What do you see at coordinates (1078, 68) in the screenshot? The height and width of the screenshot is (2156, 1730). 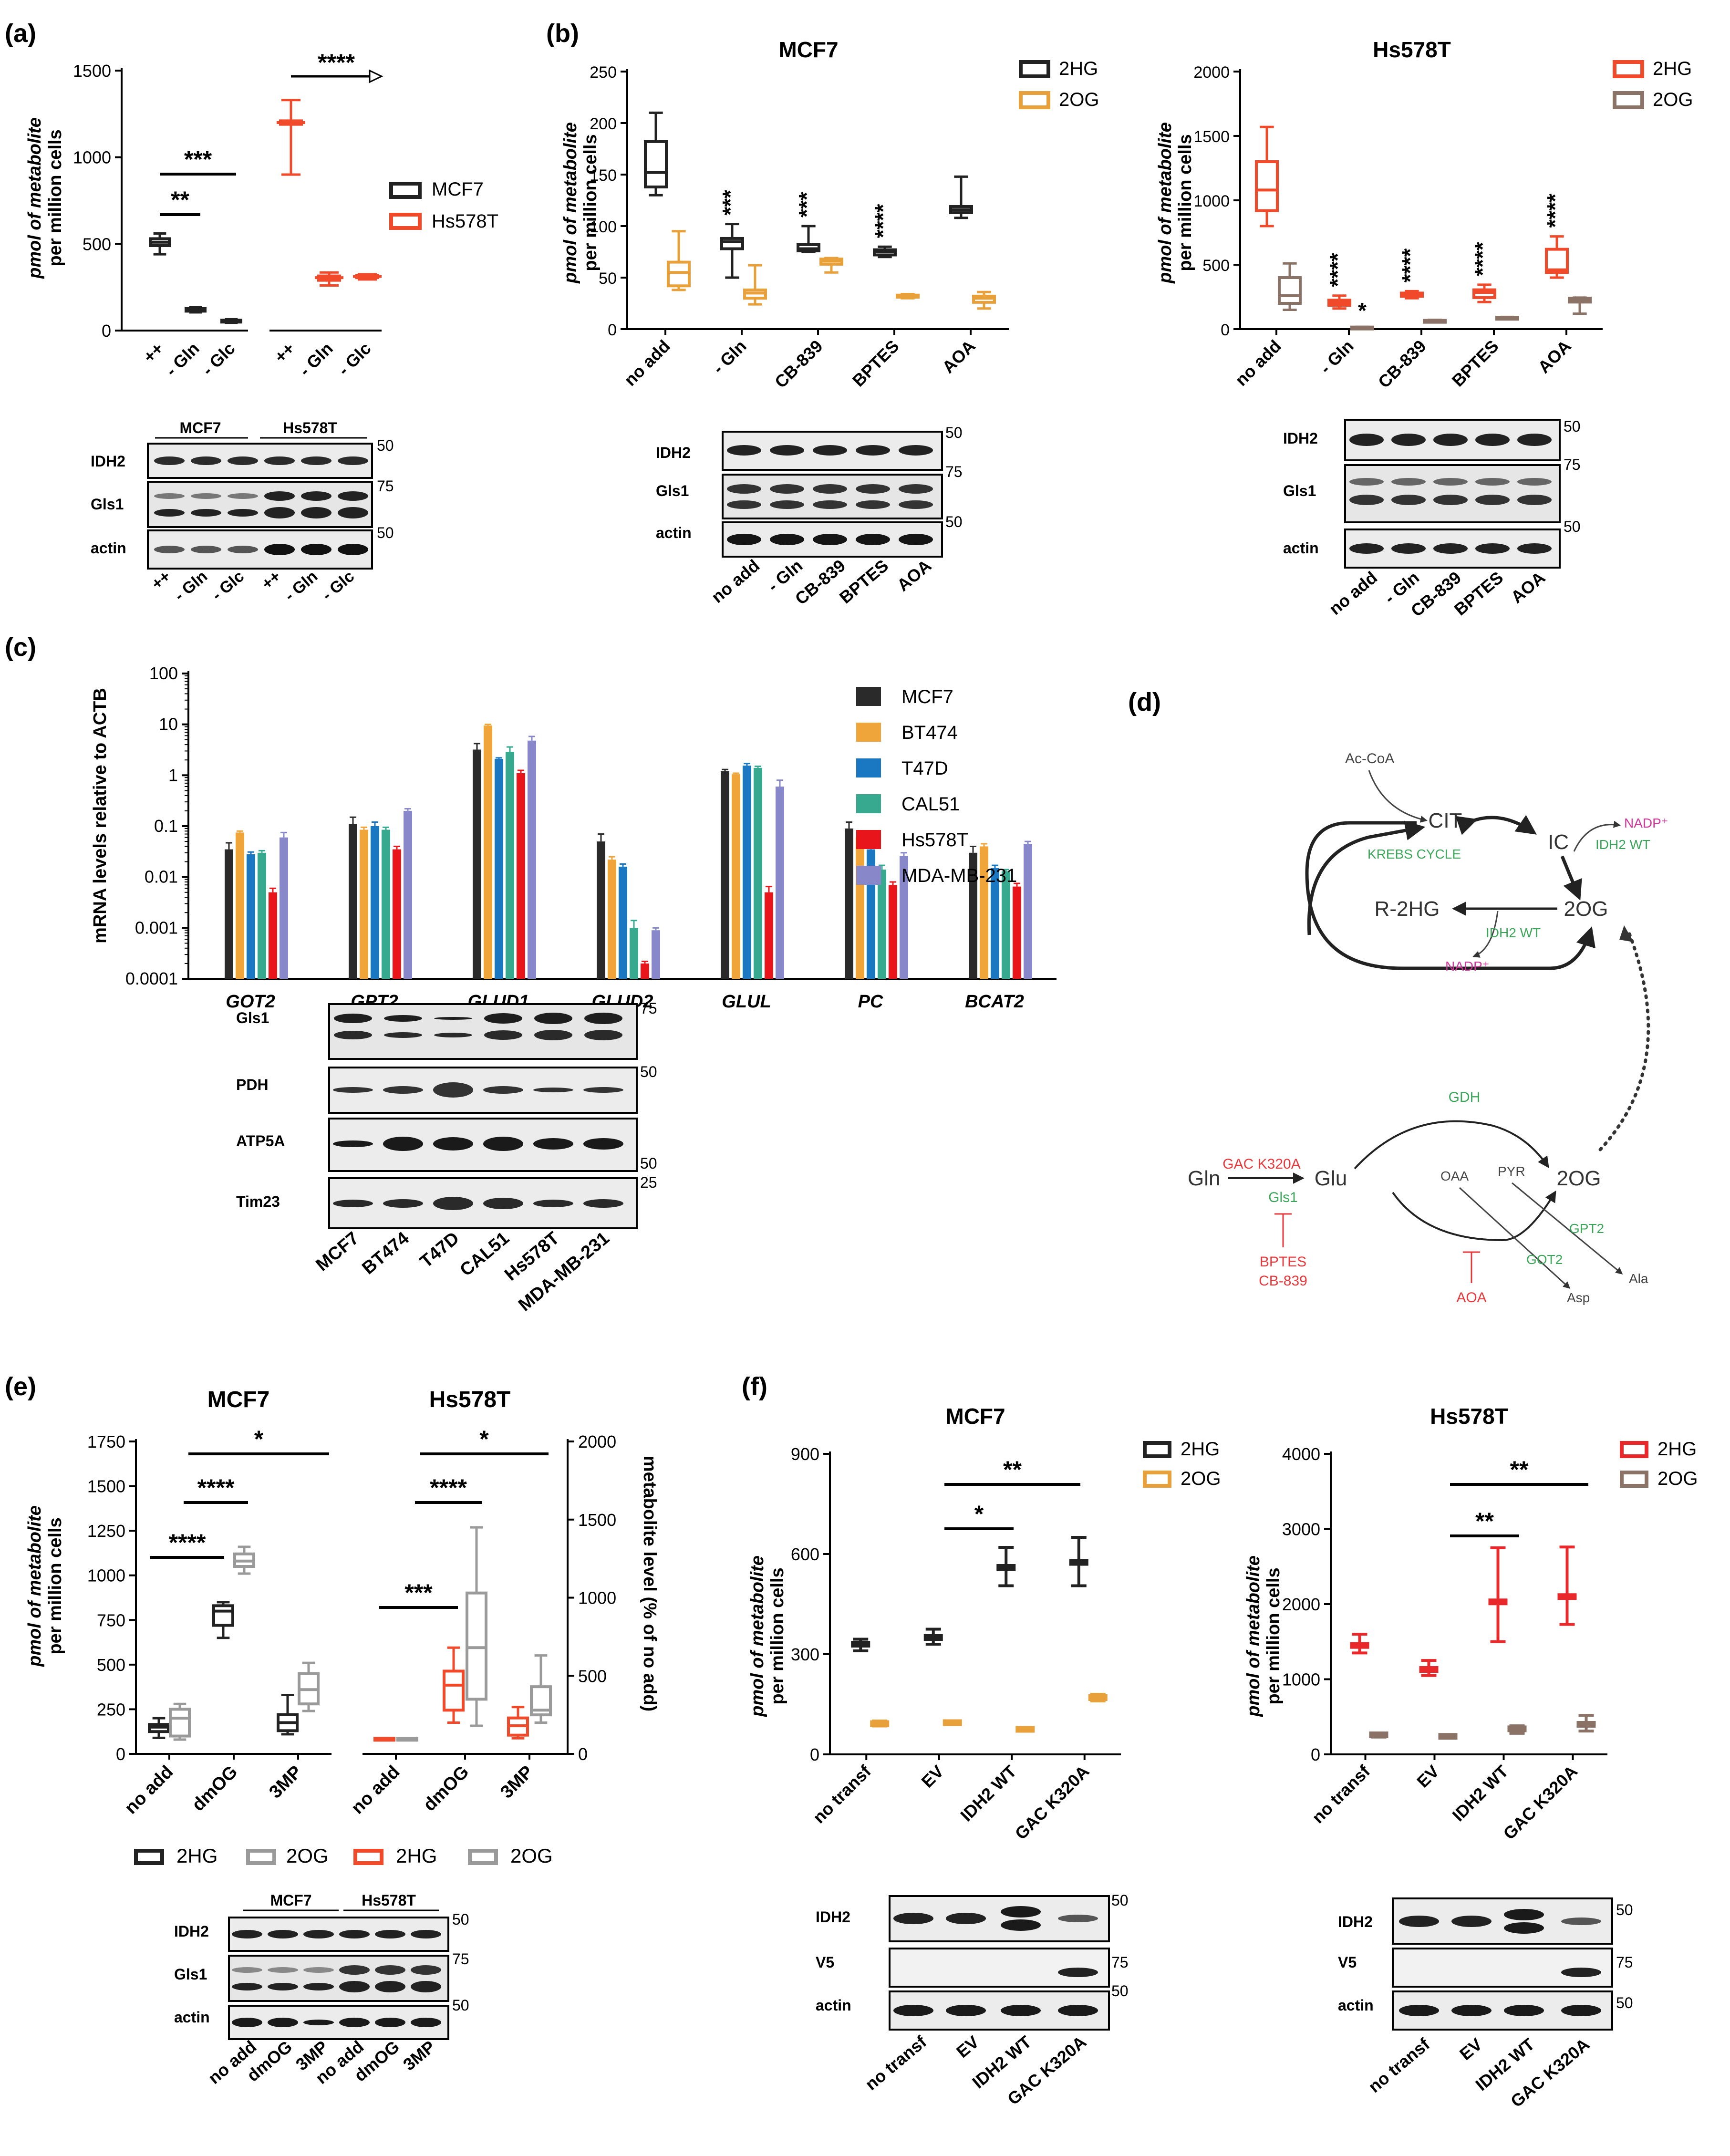 I see `b1-legend-2hg: 2HG` at bounding box center [1078, 68].